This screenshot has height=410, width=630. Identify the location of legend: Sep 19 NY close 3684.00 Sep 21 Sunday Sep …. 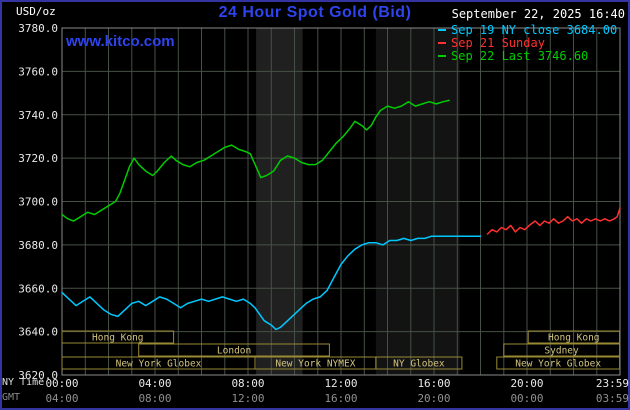
(527, 43).